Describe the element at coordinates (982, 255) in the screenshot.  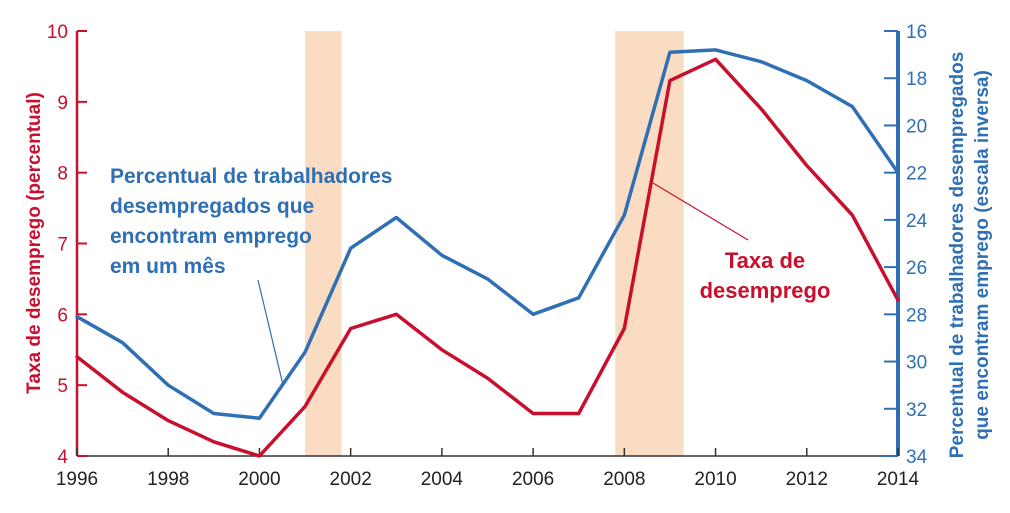
I see `y-axis-label-right-line2: que encontram emprego (escala inversa)` at that location.